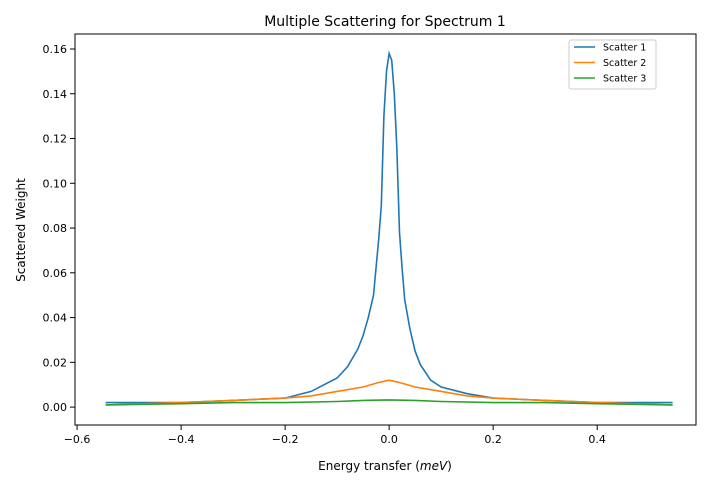 This screenshot has width=710, height=493. I want to click on legend: Scatter 1 Scatter 2 Scatter 3, so click(612, 64).